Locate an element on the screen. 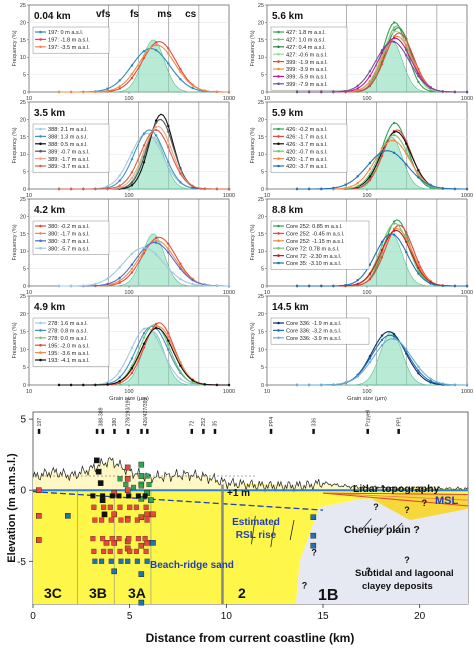  legend-label: 278: 0.0 m a.s.l. is located at coordinates (68, 339).